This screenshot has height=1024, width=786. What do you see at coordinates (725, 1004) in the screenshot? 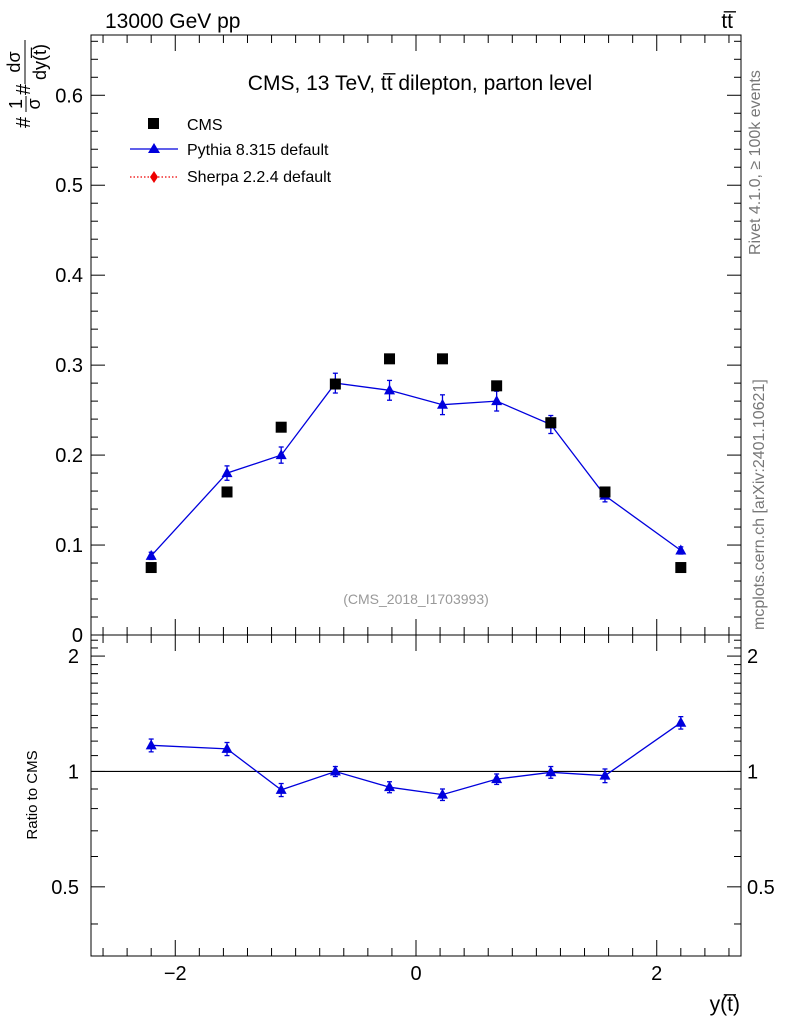
I see `x-axis-label: y(t̅)` at bounding box center [725, 1004].